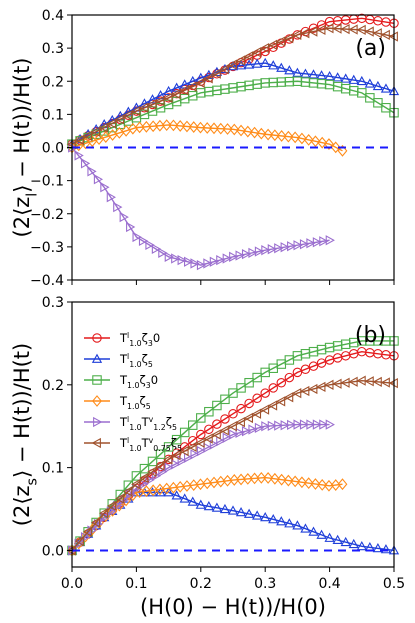 The height and width of the screenshot is (623, 415). Describe the element at coordinates (53, 149) in the screenshot. I see `y-tick-label: 0.0` at that location.